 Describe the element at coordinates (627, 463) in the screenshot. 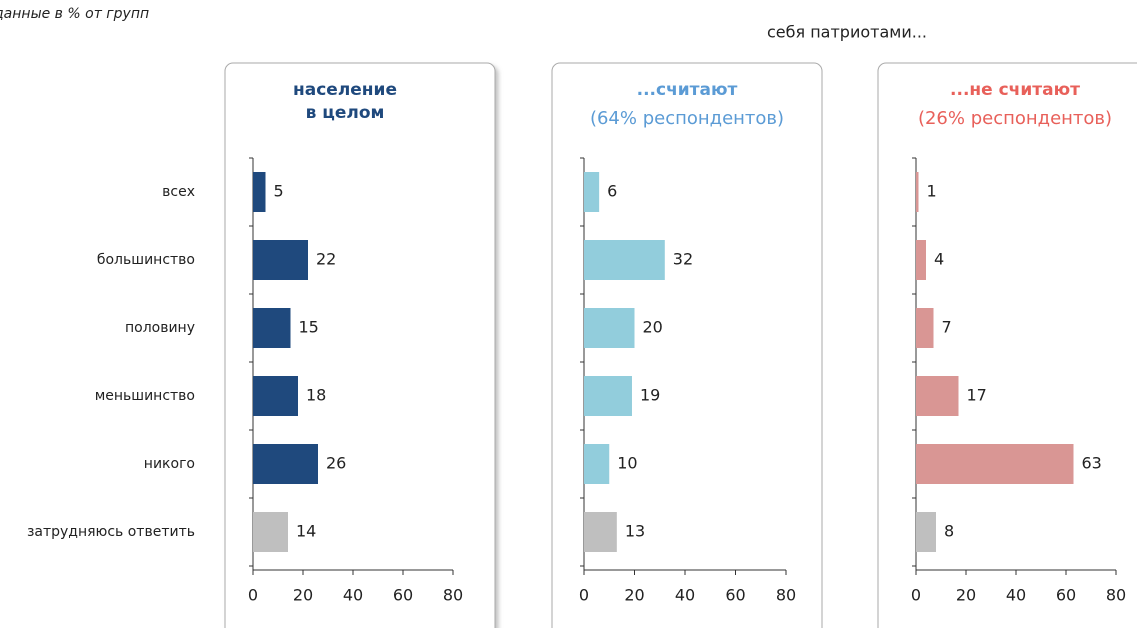

I see `value-label: 10` at that location.